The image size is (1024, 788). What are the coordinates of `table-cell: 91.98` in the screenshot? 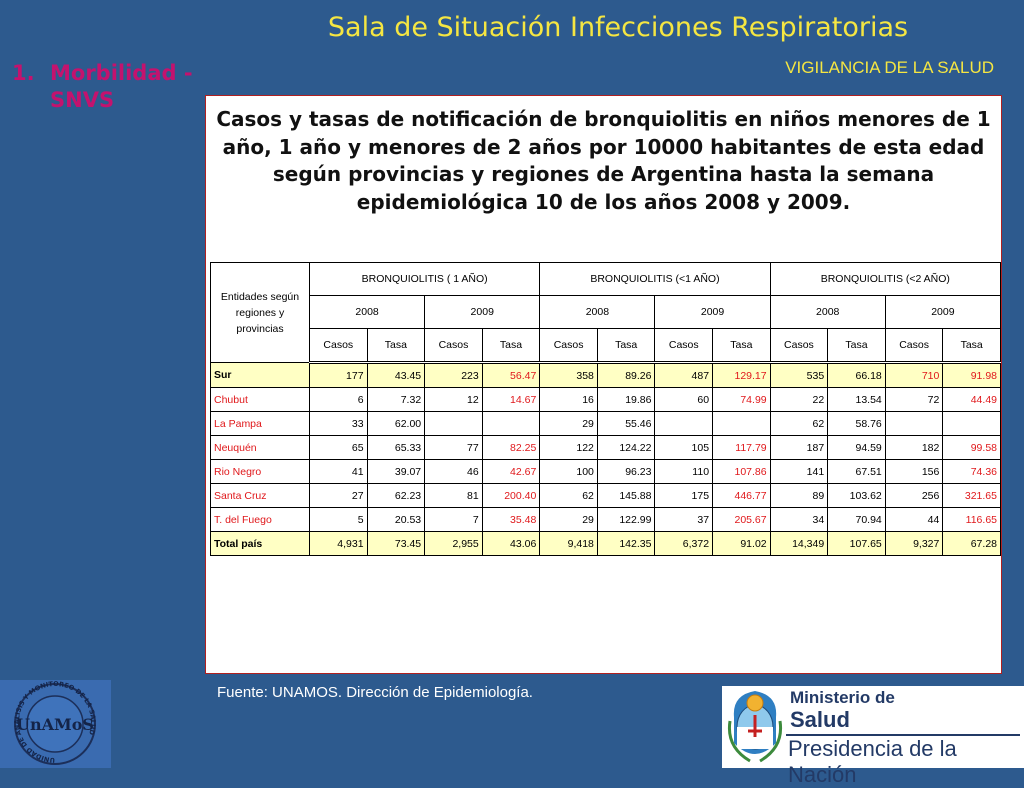 It's located at (971, 375).